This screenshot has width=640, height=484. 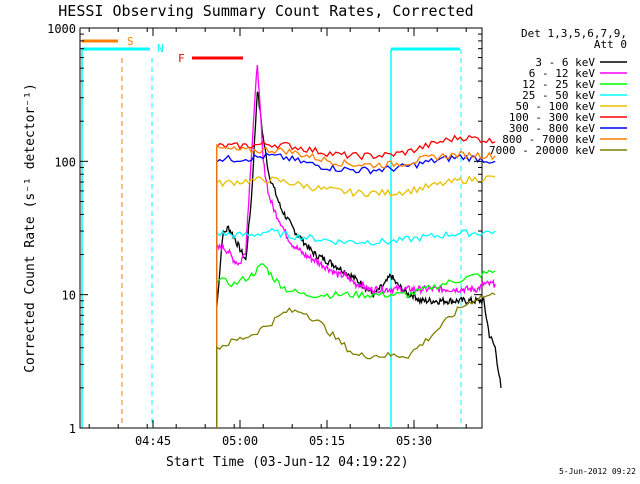 I want to click on legend-label-4: 50 - 100 keV, so click(x=556, y=106).